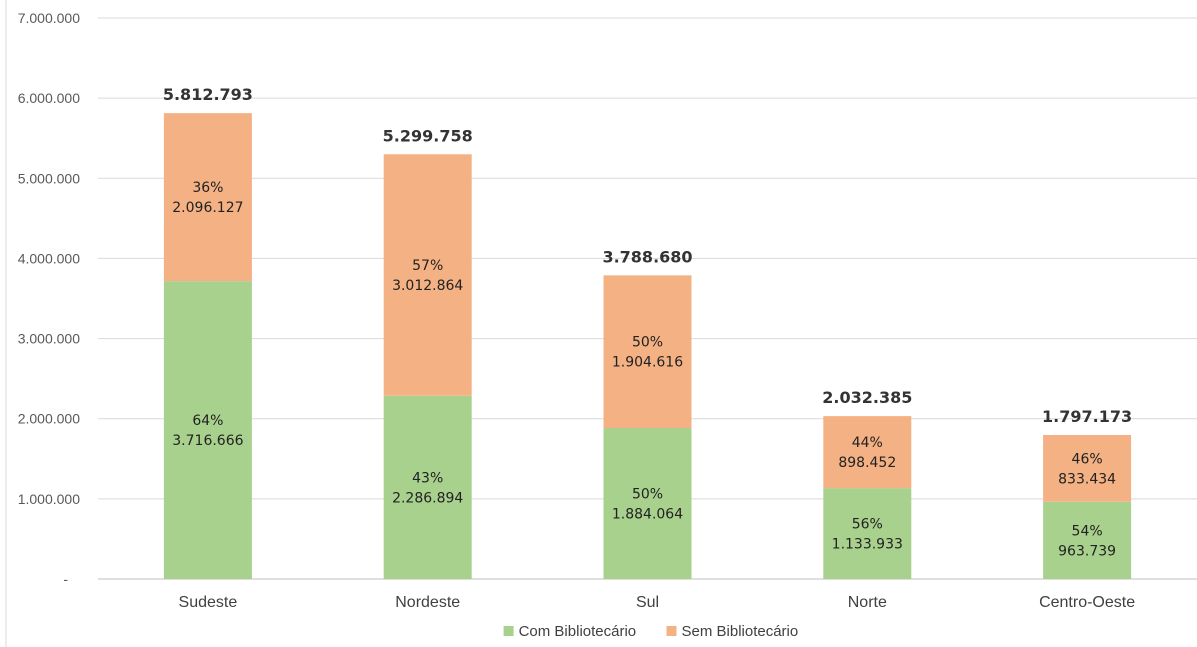 Image resolution: width=1197 pixels, height=647 pixels. I want to click on total-label: 5.299.758, so click(428, 135).